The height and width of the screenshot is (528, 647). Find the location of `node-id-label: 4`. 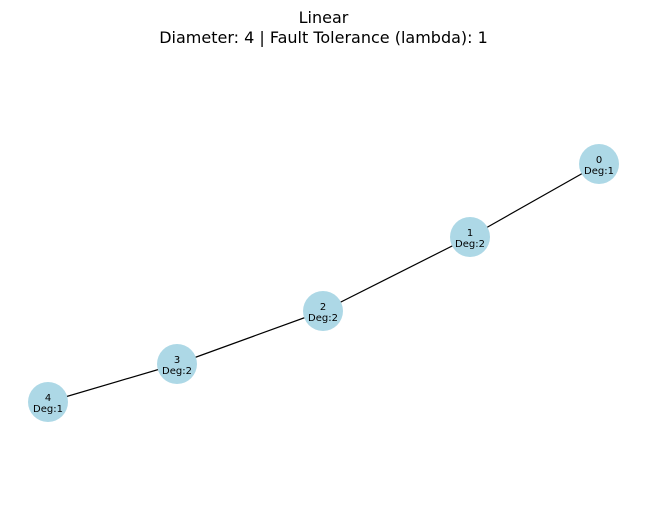

node-id-label: 4 is located at coordinates (48, 398).